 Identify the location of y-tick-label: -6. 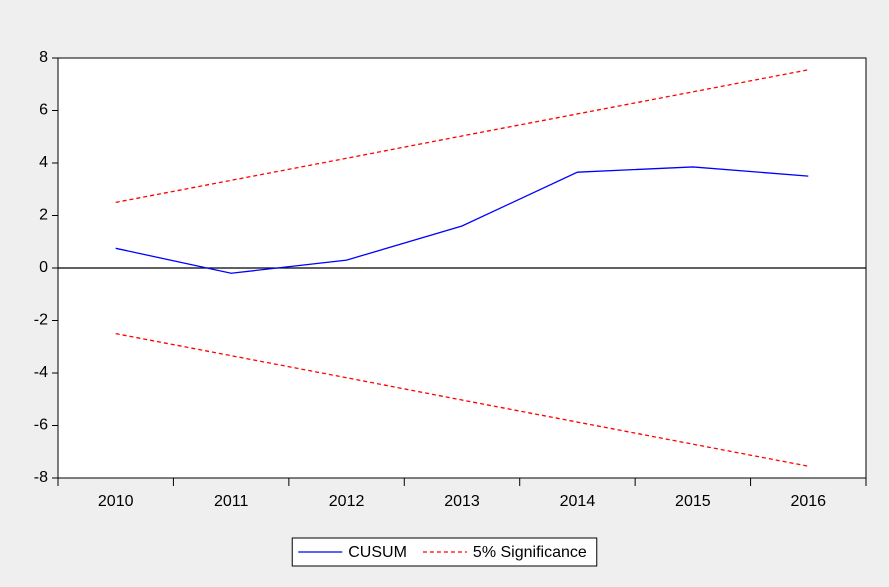
(41, 425).